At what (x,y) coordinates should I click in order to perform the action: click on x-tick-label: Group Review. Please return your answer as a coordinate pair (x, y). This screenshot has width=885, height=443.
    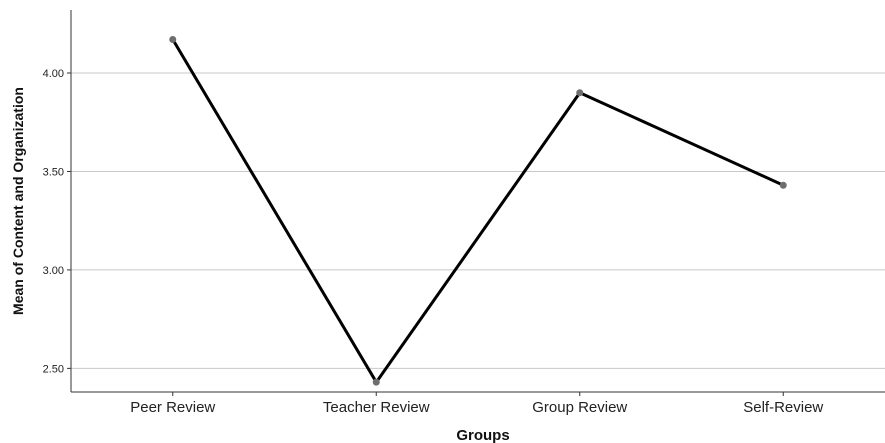
    Looking at the image, I should click on (579, 407).